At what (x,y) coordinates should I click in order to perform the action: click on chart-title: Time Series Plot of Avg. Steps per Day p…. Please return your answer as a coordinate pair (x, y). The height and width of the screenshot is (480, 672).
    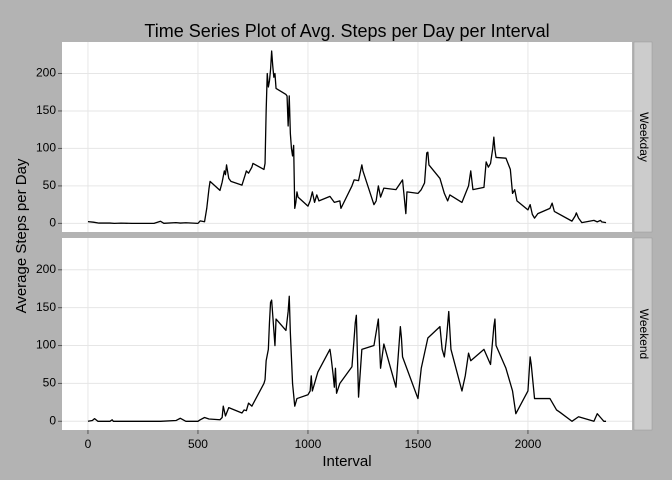
    Looking at the image, I should click on (346, 31).